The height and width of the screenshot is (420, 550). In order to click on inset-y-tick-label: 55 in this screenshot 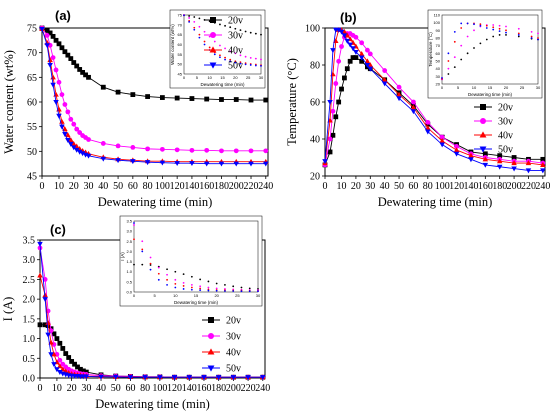, I will do `click(180, 54)`.